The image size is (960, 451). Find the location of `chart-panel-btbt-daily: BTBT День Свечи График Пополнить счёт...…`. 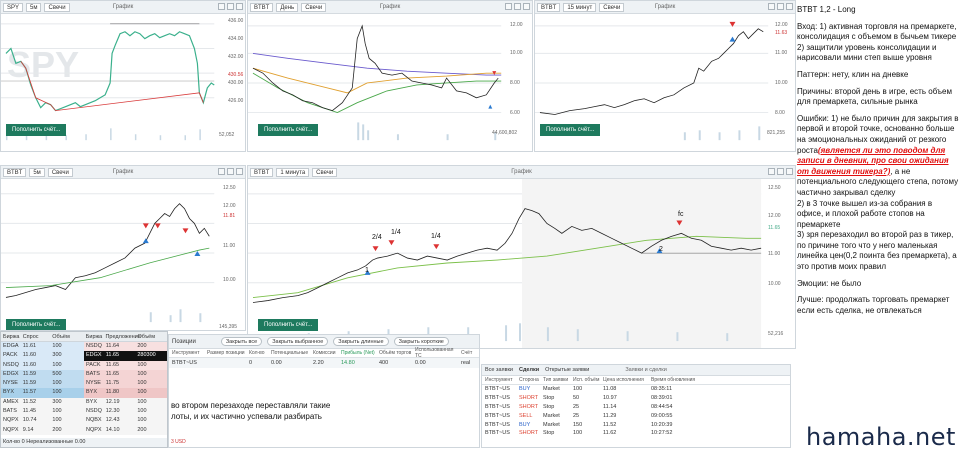

chart-panel-btbt-daily: BTBT День Свечи График Пополнить счёт...… is located at coordinates (390, 76).